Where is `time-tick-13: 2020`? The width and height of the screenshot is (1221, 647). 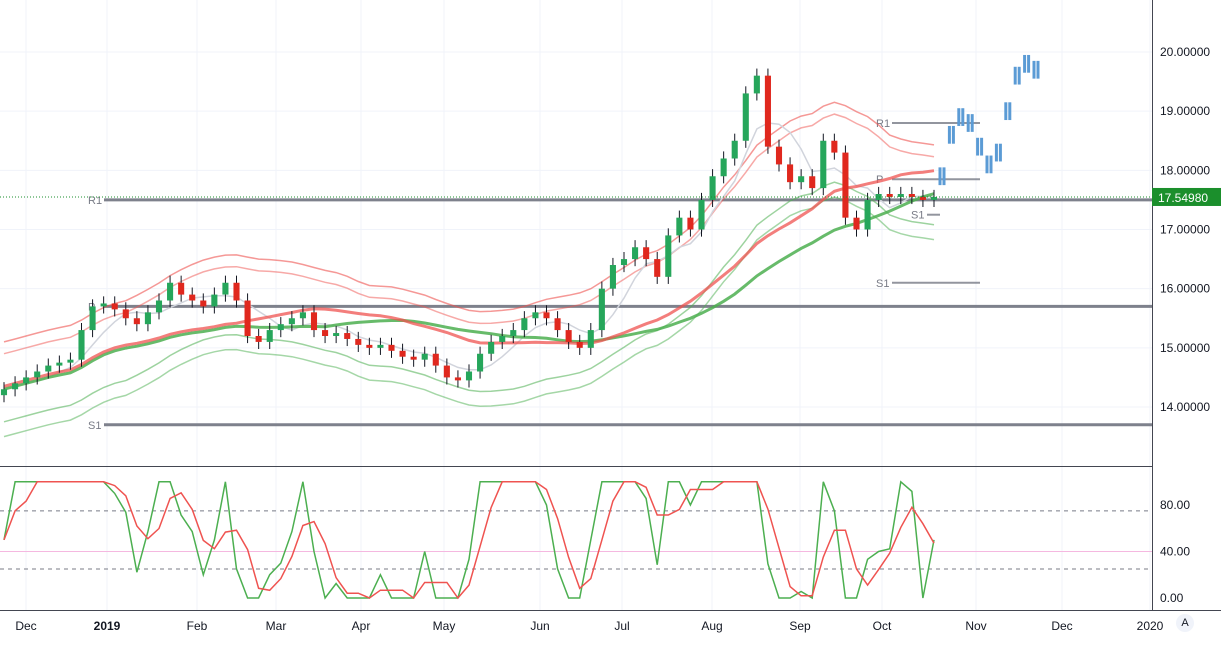
time-tick-13: 2020 is located at coordinates (1150, 626).